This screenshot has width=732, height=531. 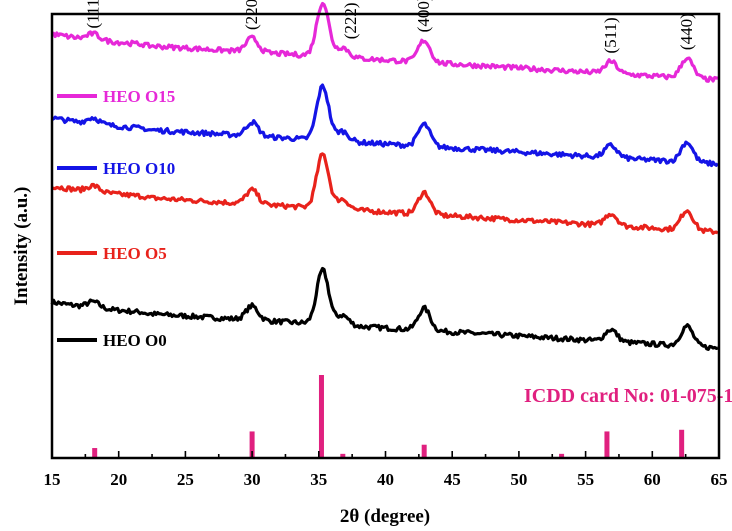 I want to click on x-tick-label: 20, so click(x=118, y=479).